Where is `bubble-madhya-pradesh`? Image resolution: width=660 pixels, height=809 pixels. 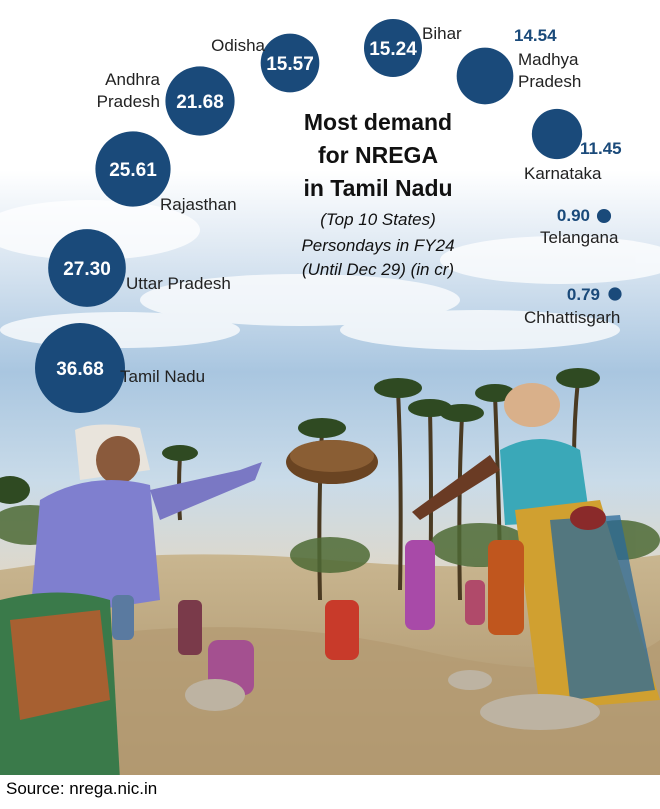 bubble-madhya-pradesh is located at coordinates (485, 76).